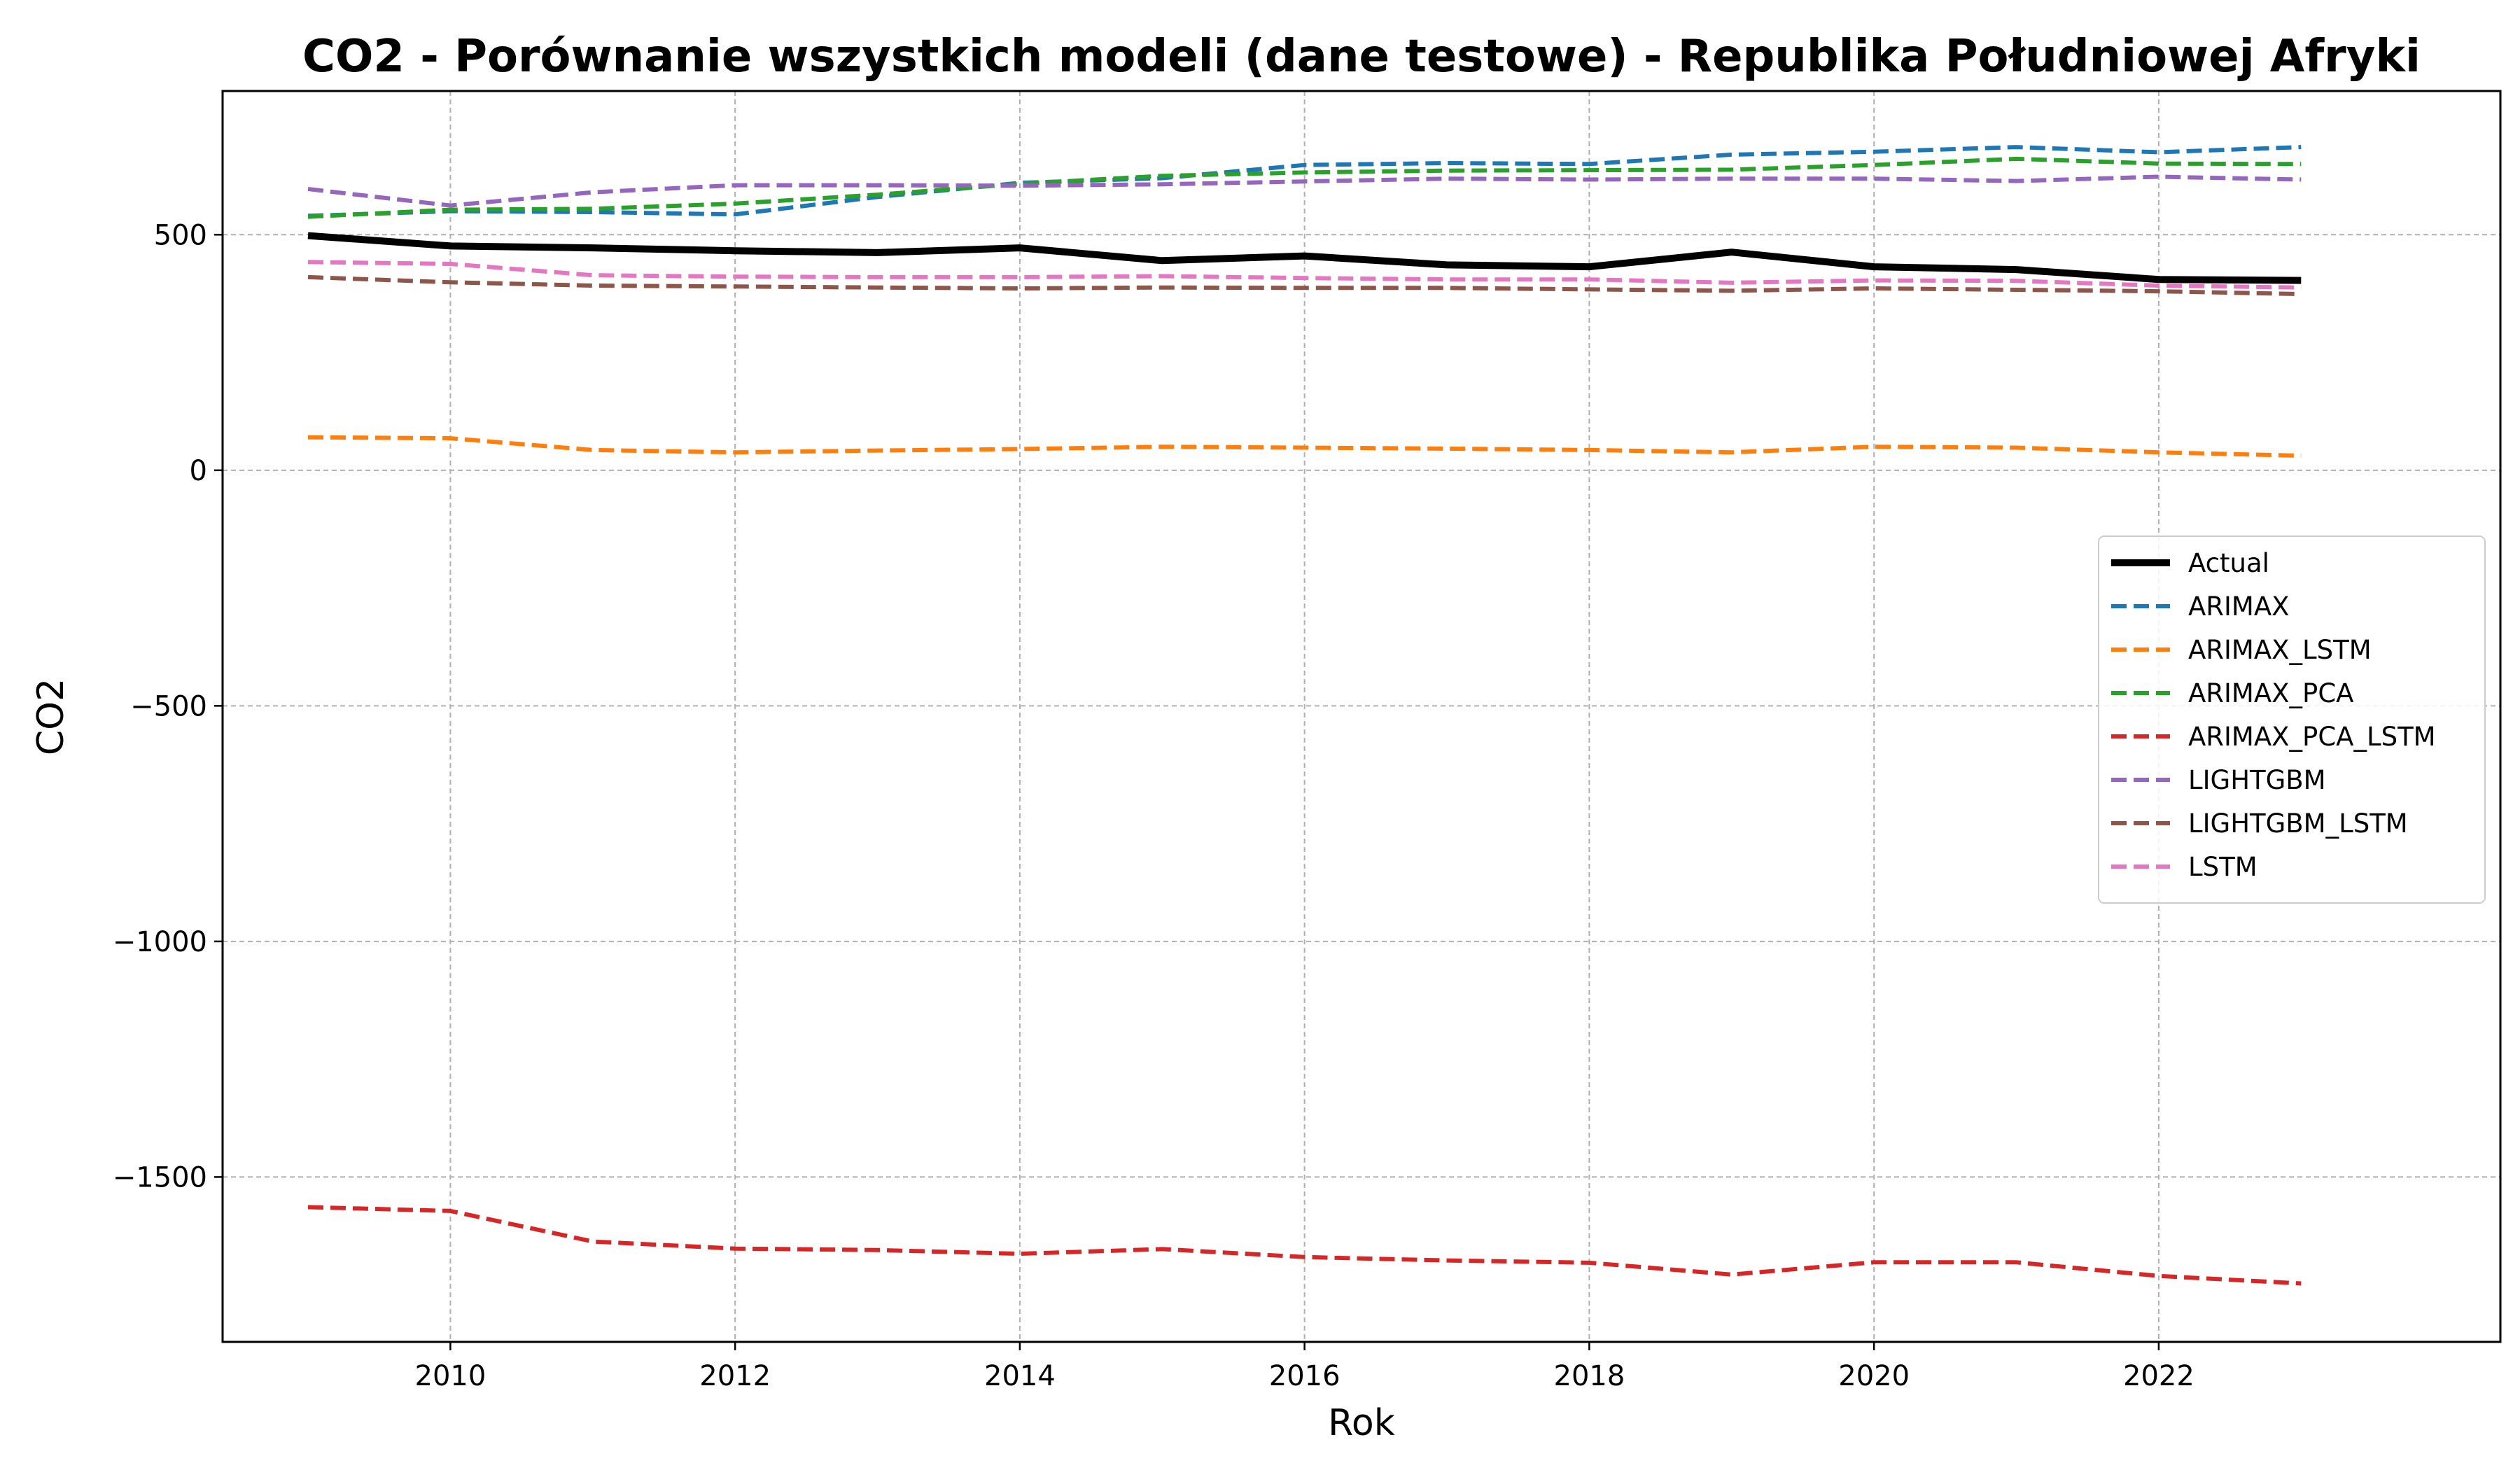 The height and width of the screenshot is (1470, 2520). Describe the element at coordinates (1020, 1376) in the screenshot. I see `x-tick-label: 2014` at that location.